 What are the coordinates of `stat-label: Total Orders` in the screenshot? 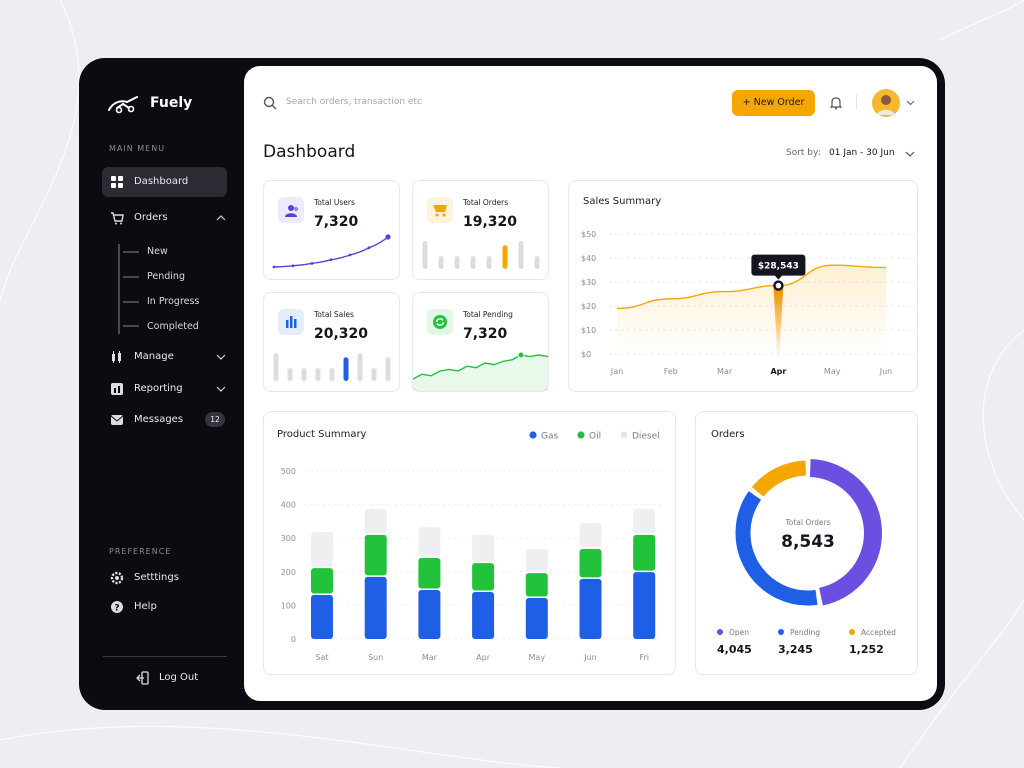 It's located at (486, 202).